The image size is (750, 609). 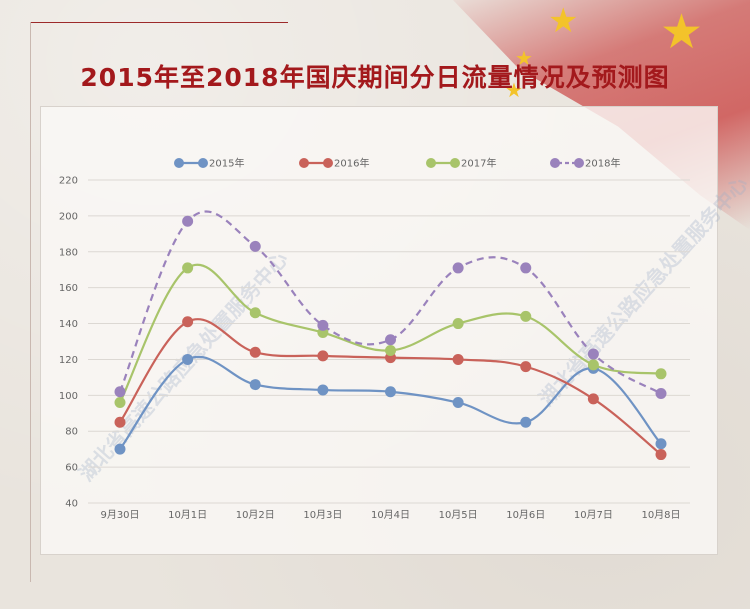 I want to click on y-axis-ticks: 40 60 80 100 120 140 160 180 200 220, so click(x=68, y=343).